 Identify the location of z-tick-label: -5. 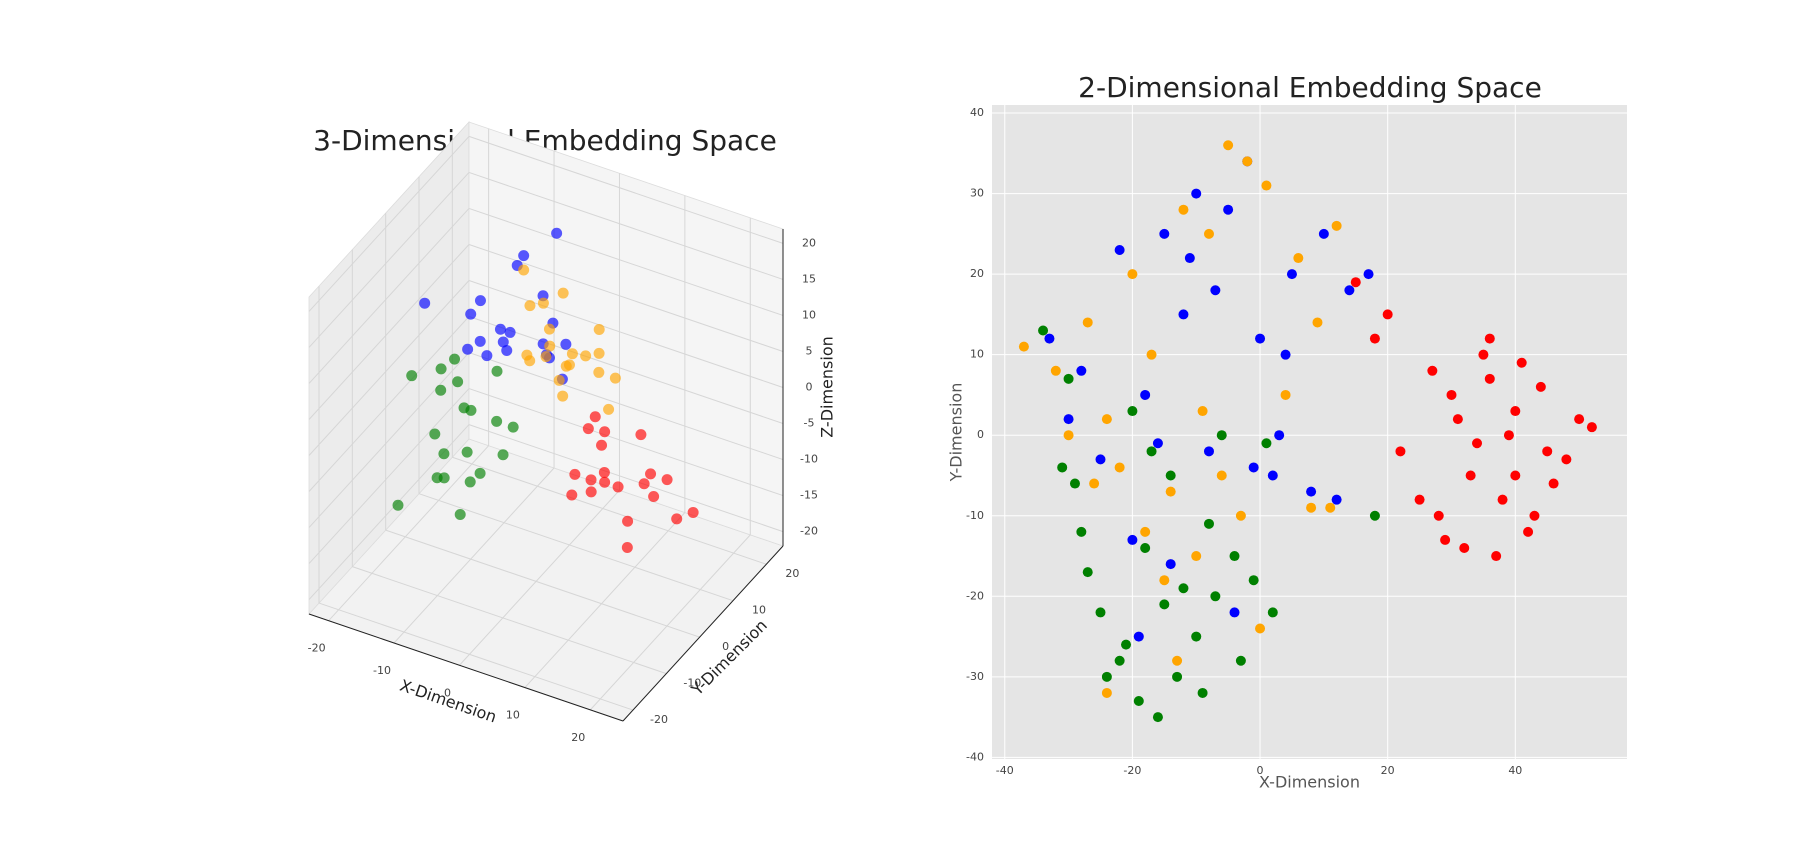
(809, 423).